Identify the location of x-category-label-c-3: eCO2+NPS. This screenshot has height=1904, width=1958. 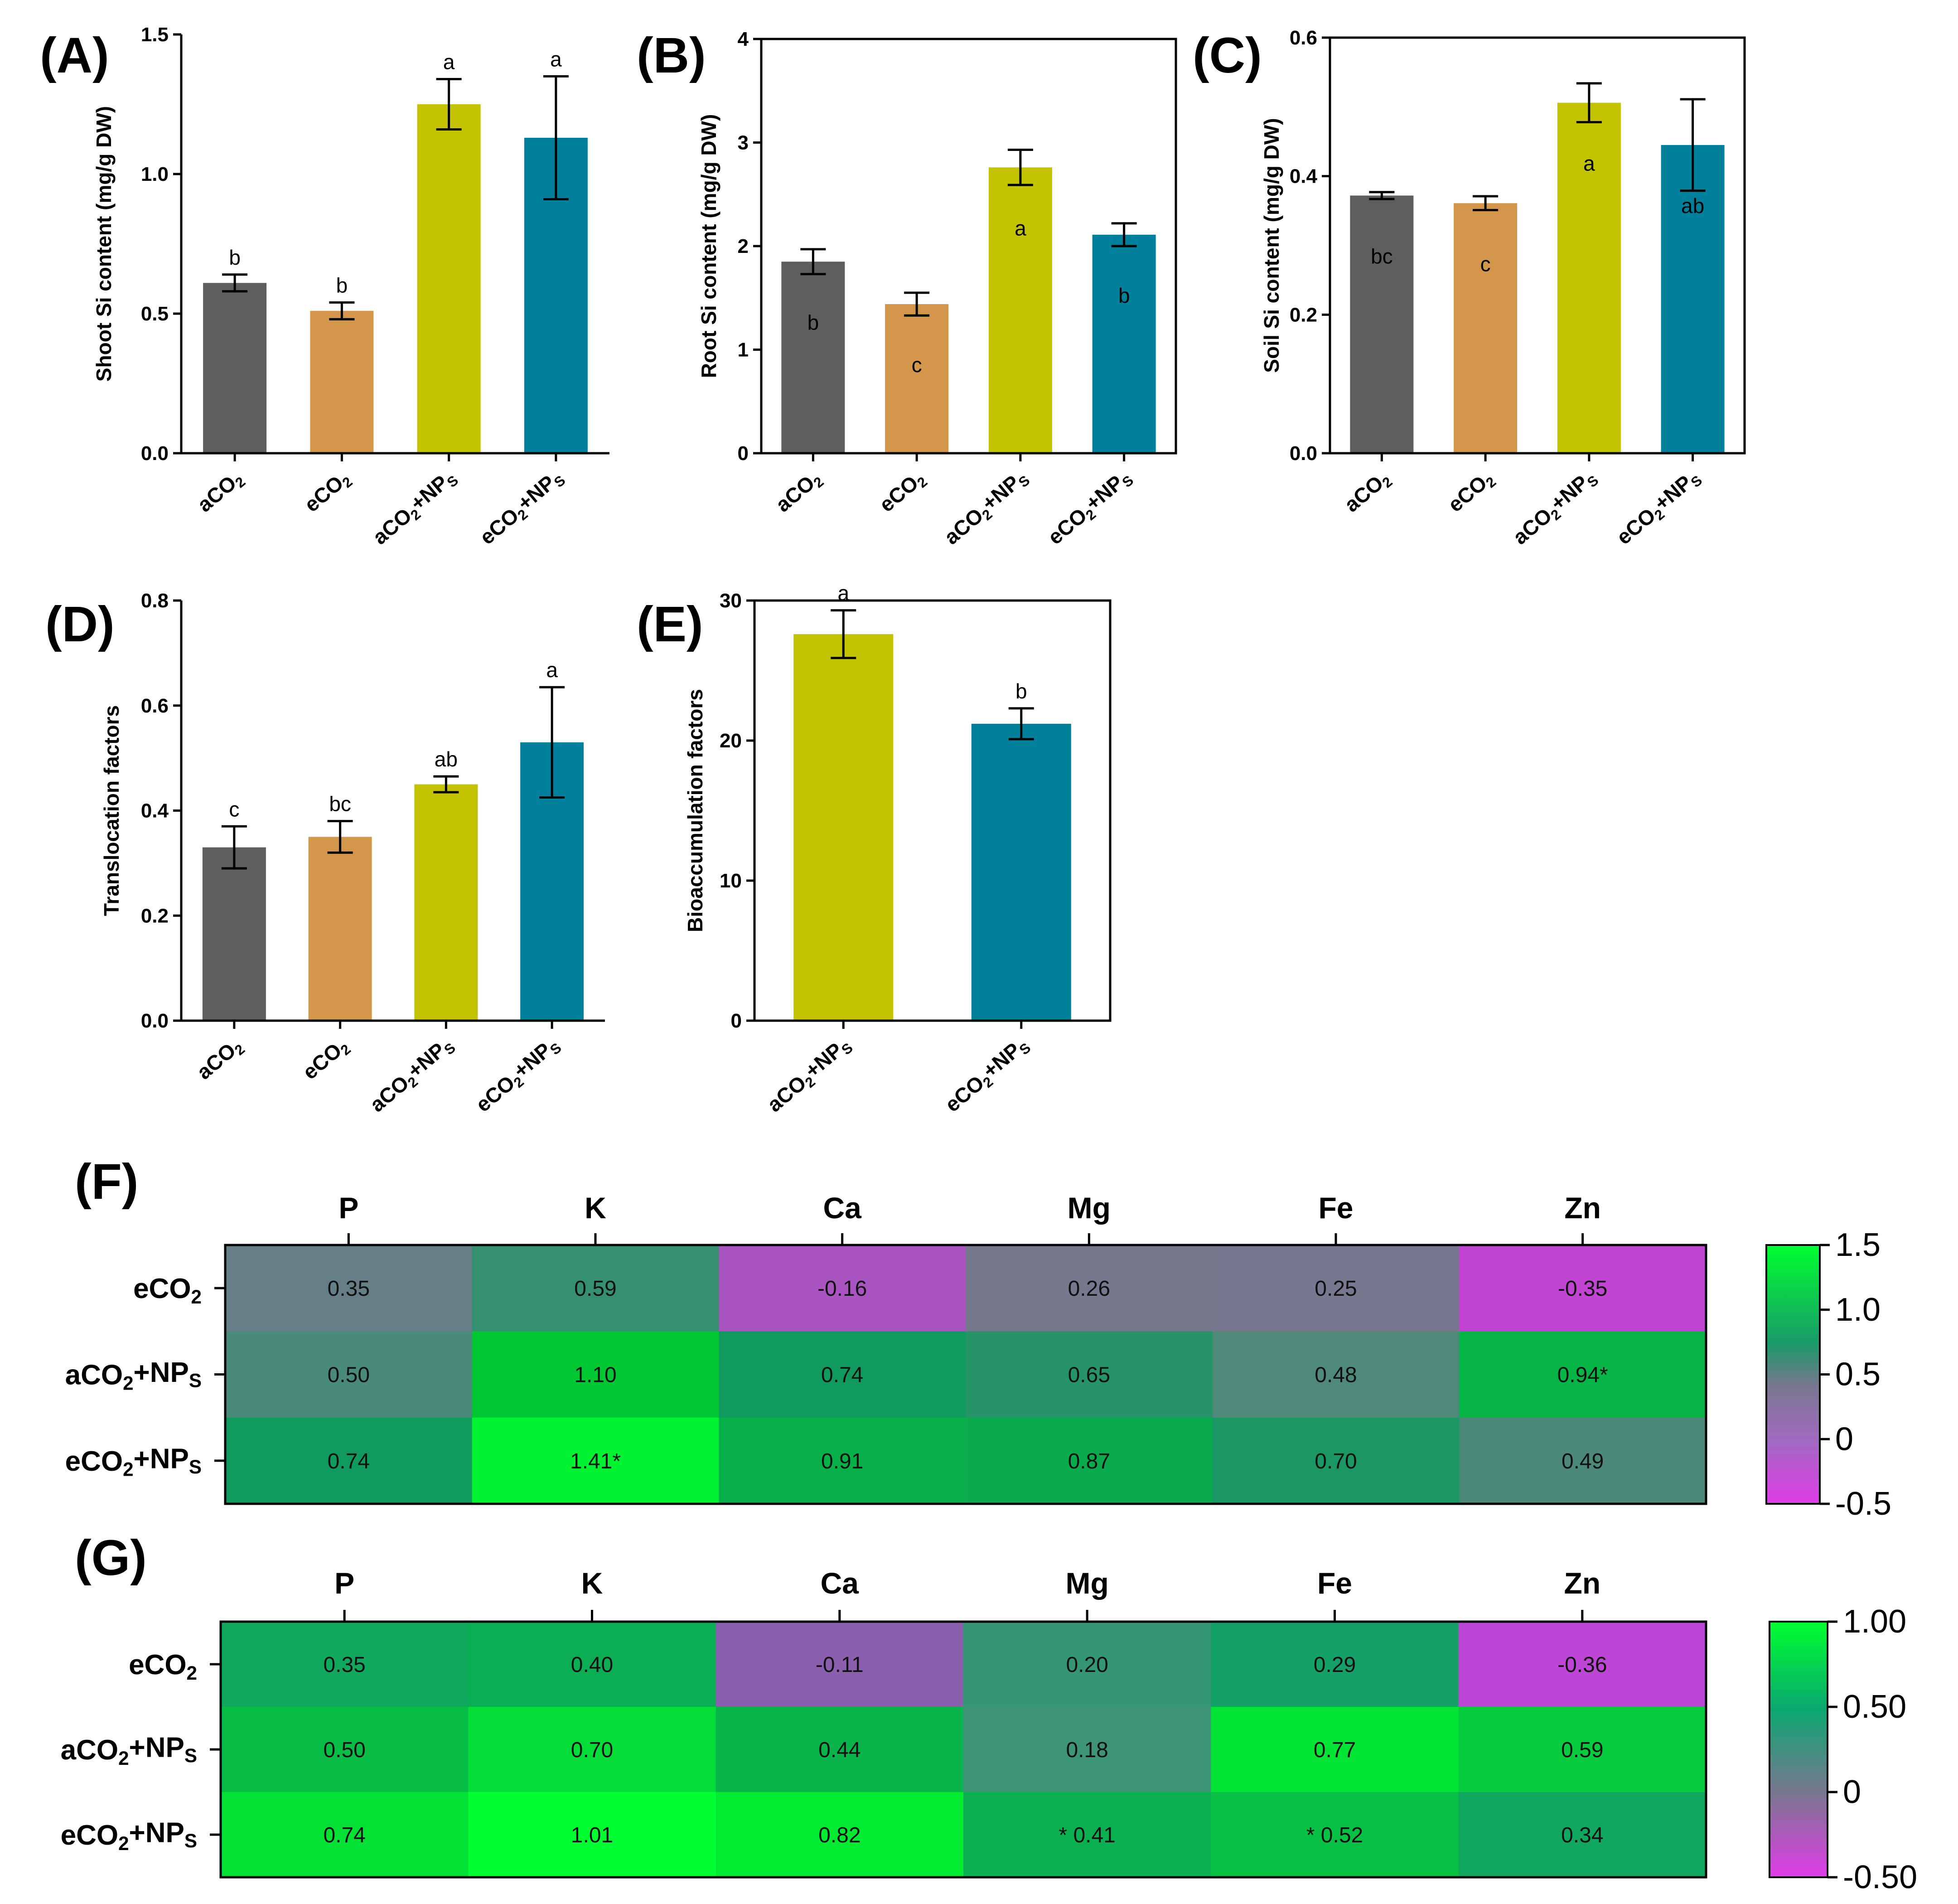
(1659, 508).